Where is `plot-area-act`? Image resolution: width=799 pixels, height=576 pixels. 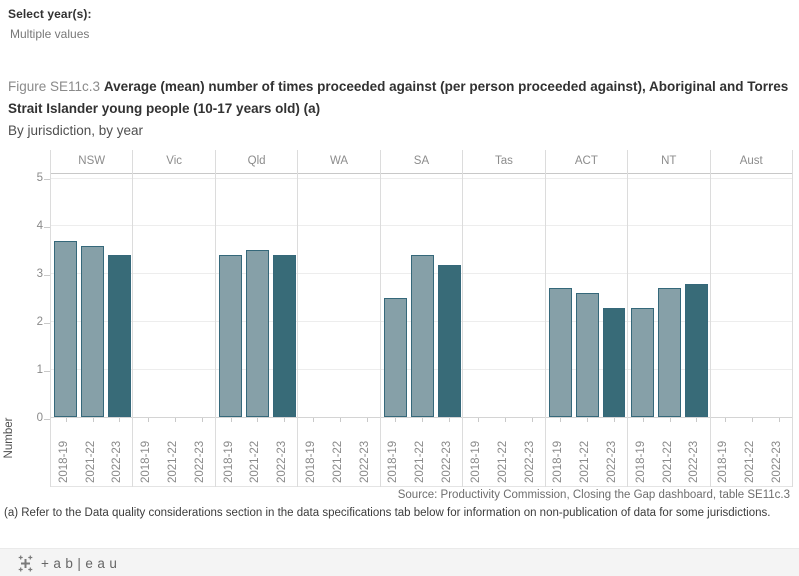 plot-area-act is located at coordinates (586, 296).